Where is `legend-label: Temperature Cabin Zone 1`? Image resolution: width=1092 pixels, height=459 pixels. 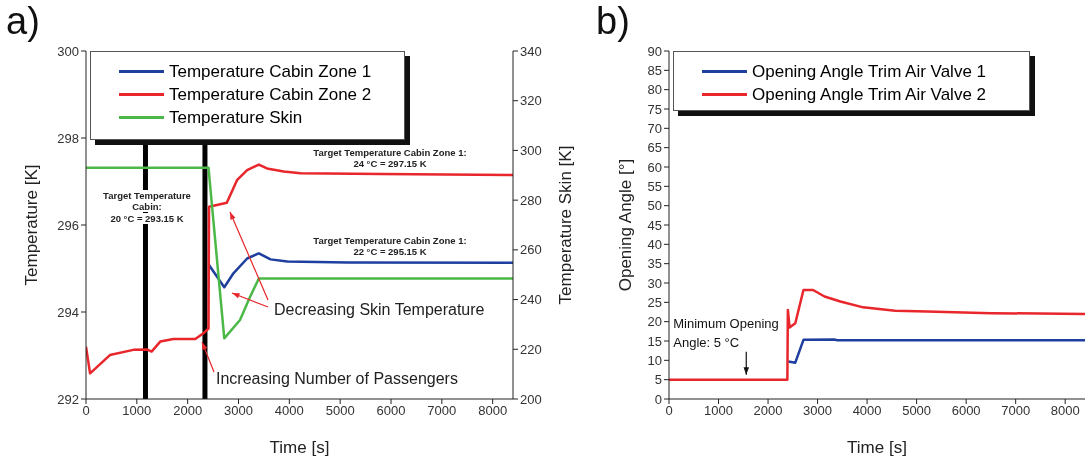
legend-label: Temperature Cabin Zone 1 is located at coordinates (270, 71).